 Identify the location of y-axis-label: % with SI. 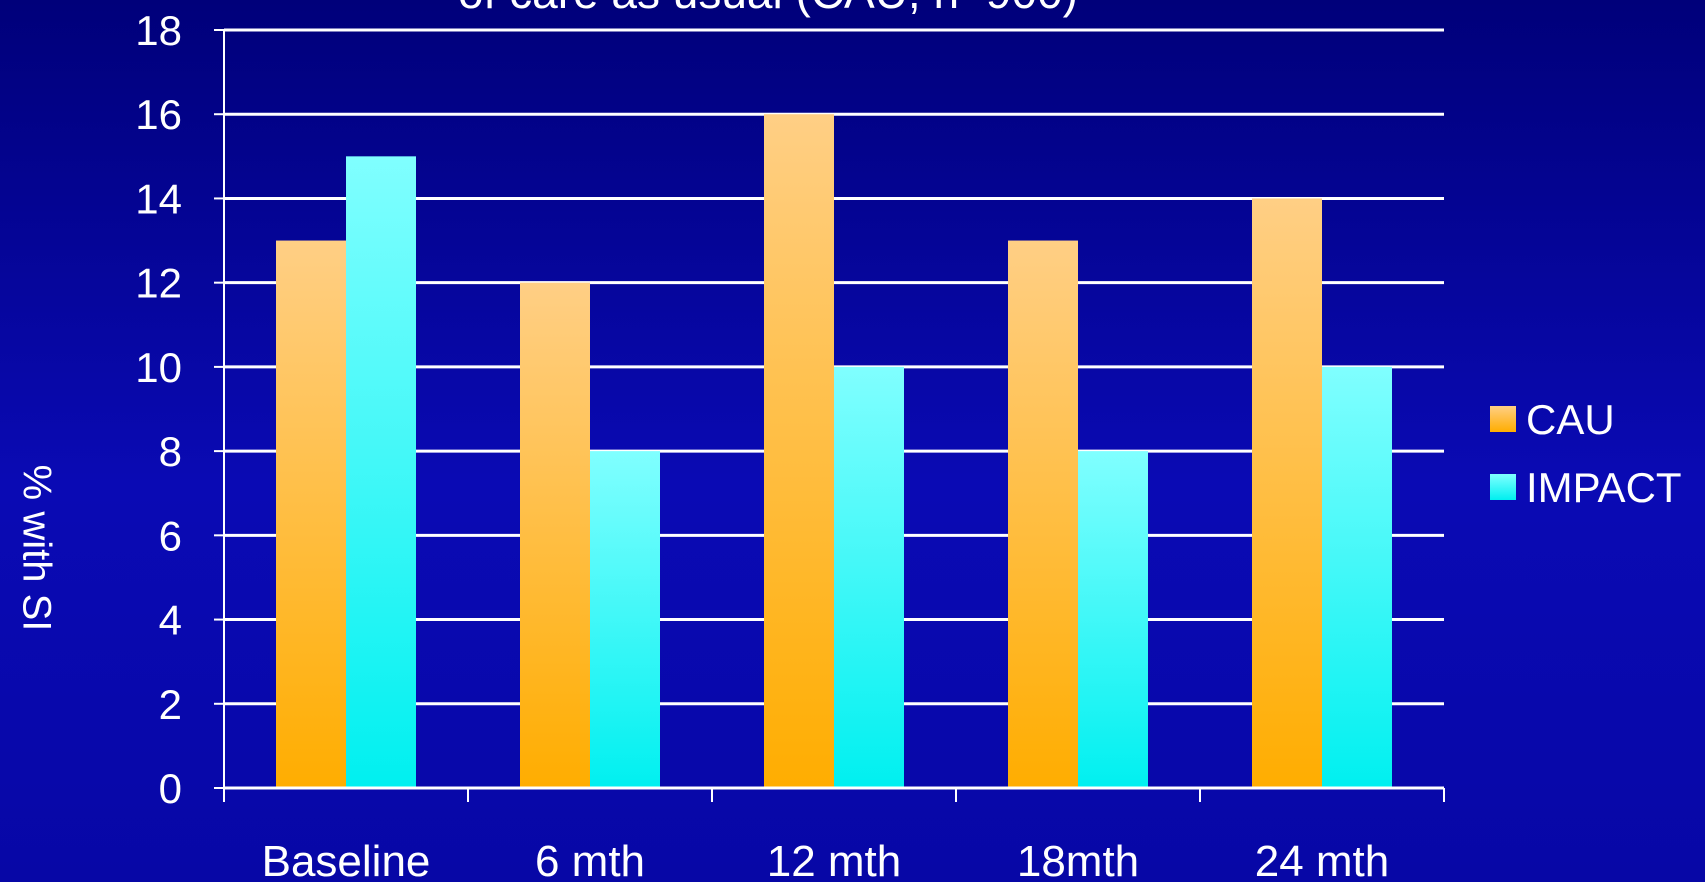
(36, 548).